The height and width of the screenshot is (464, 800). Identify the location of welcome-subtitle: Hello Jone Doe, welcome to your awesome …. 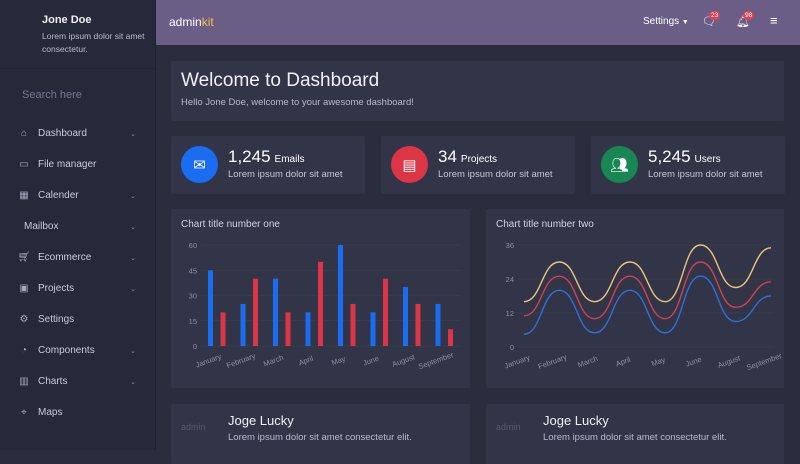
(297, 102).